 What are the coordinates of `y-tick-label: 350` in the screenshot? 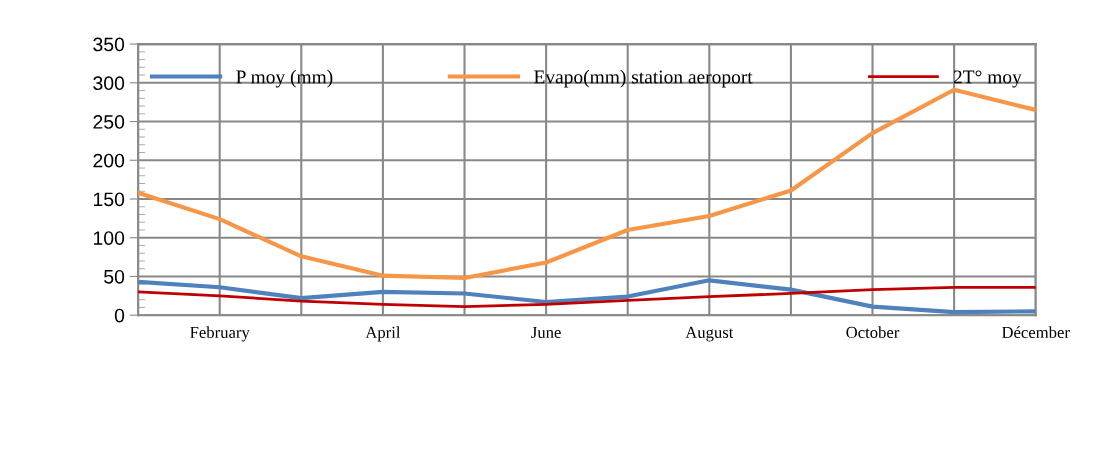 It's located at (109, 44).